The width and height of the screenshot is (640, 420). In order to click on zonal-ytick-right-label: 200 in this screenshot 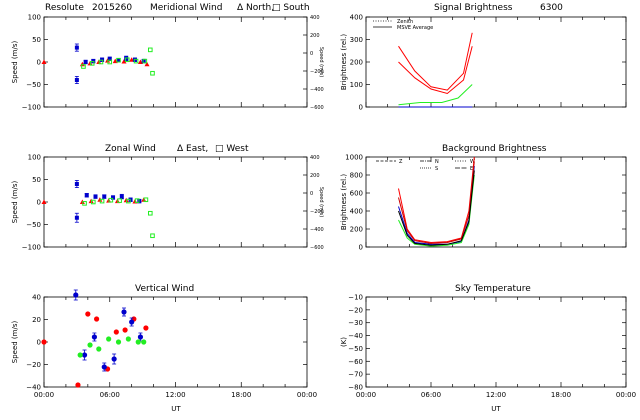, I will do `click(315, 176)`.